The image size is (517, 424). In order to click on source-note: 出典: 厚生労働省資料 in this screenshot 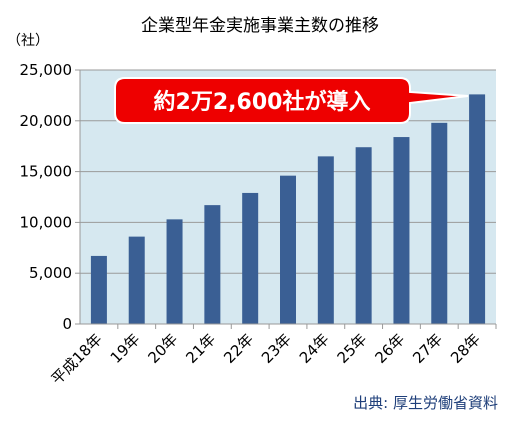, I will do `click(425, 403)`.